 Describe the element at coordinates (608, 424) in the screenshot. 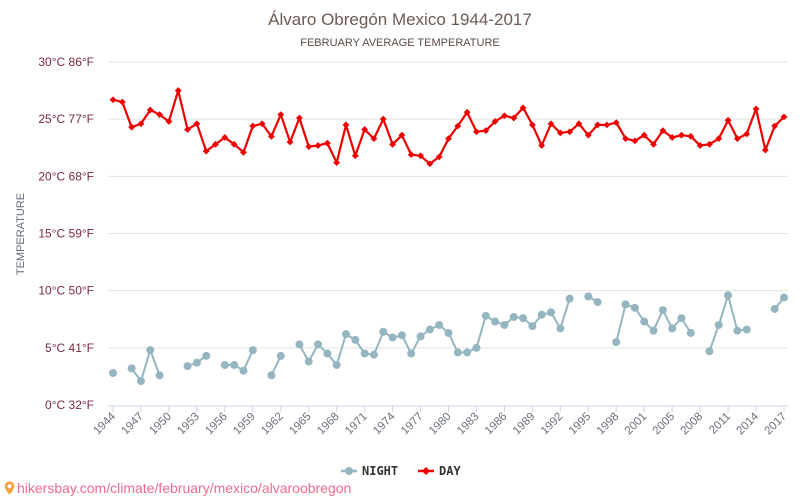

I see `x-tick-label: 1998` at that location.